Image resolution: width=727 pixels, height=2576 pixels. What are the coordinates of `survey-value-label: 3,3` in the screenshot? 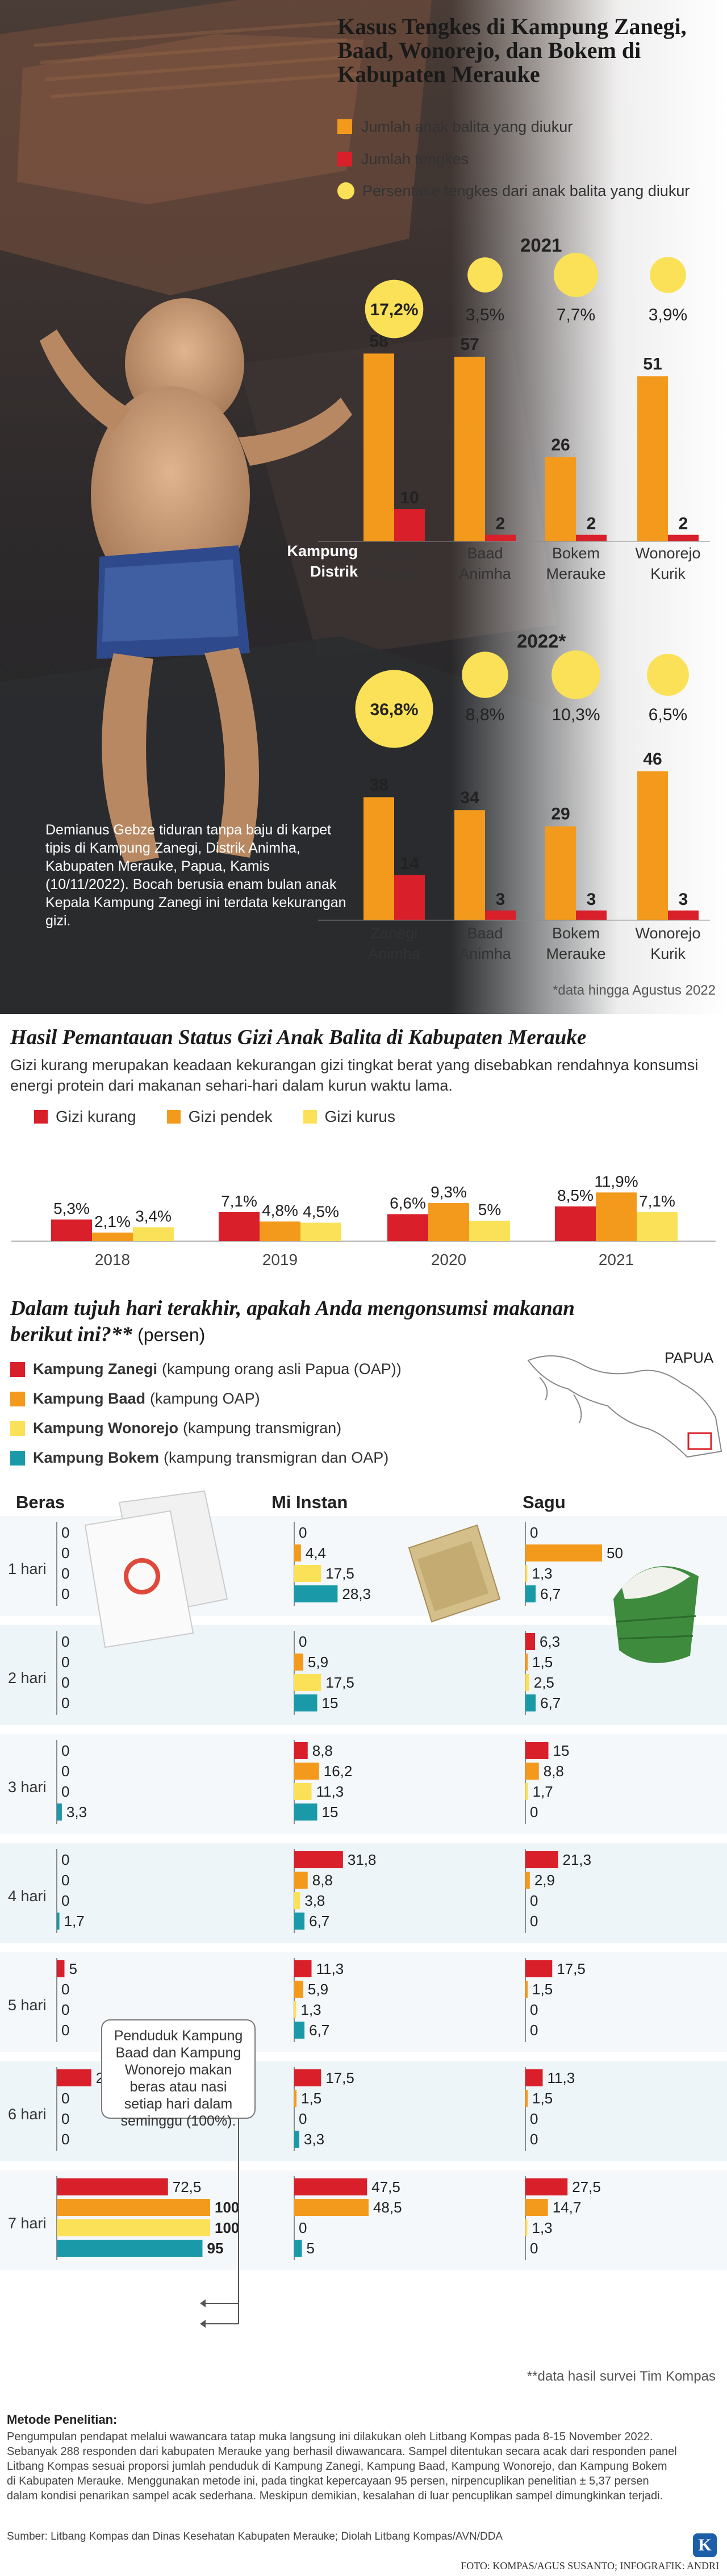 It's located at (76, 1812).